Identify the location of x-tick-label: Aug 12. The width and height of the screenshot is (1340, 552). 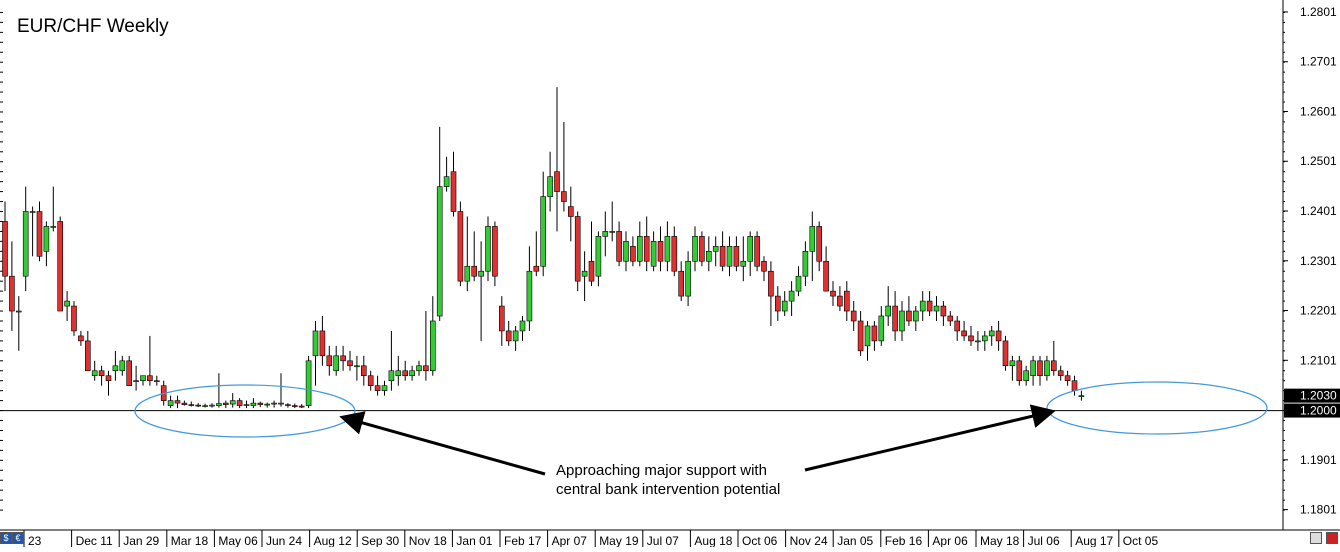
(333, 540).